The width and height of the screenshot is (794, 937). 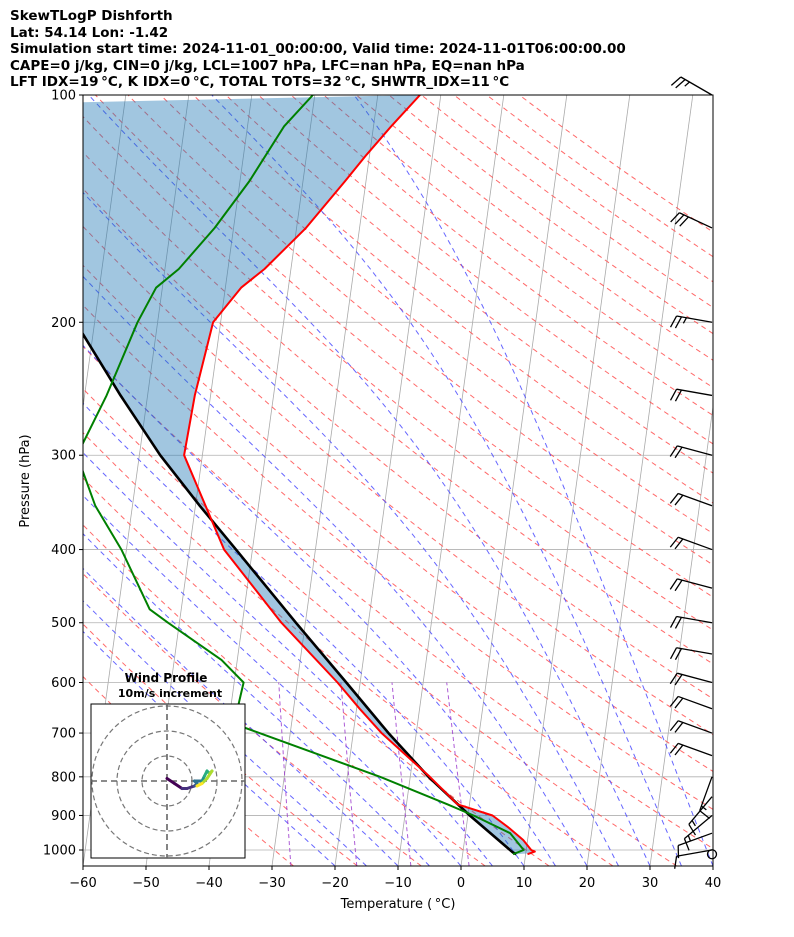 I want to click on x-tick-label: 30, so click(x=650, y=883).